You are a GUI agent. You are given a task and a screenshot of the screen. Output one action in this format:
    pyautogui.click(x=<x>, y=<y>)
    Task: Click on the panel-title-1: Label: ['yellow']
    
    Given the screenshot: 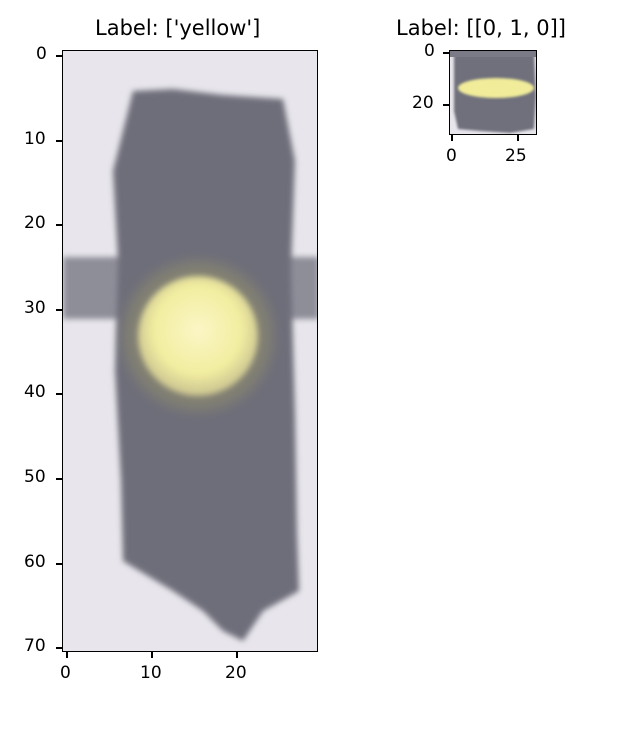 What is the action you would take?
    pyautogui.click(x=178, y=28)
    